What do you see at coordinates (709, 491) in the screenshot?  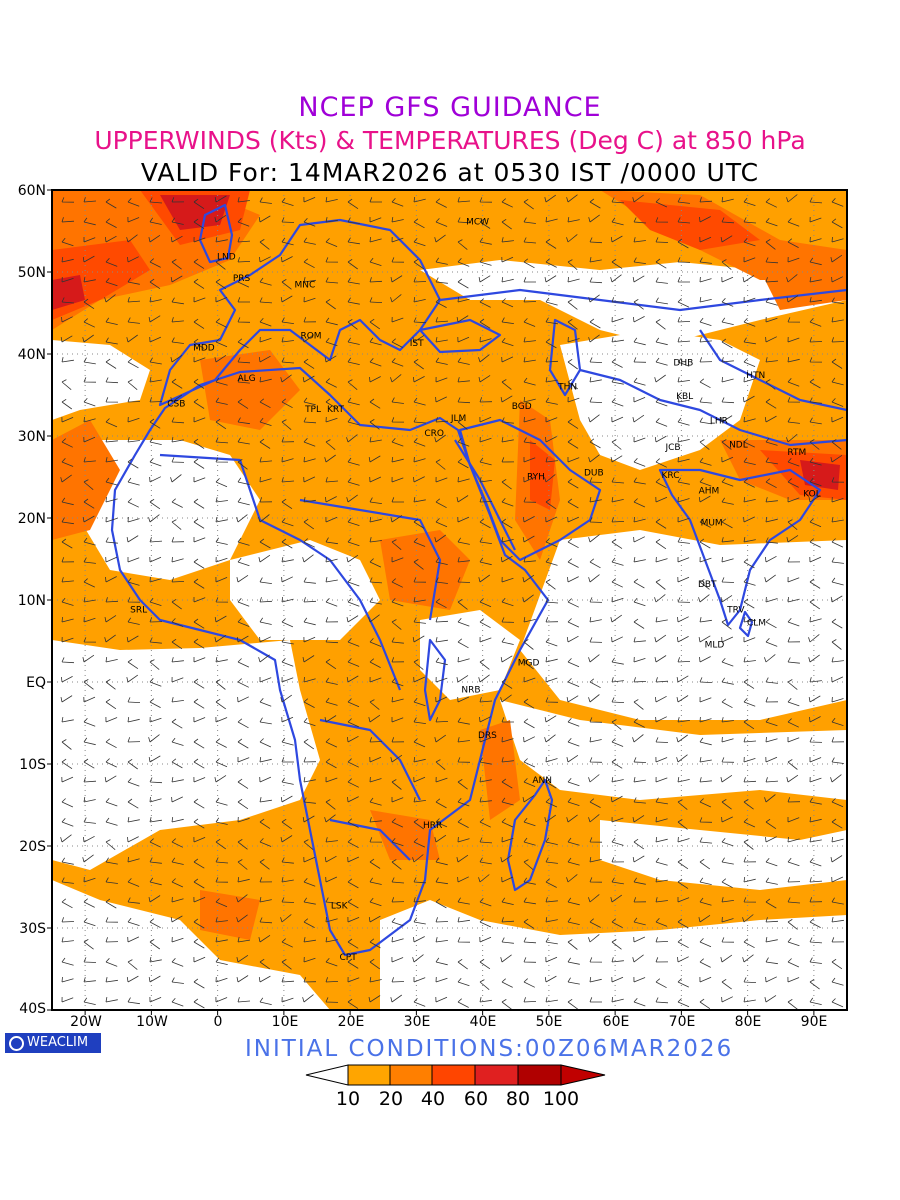 I see `station-label: AHM` at bounding box center [709, 491].